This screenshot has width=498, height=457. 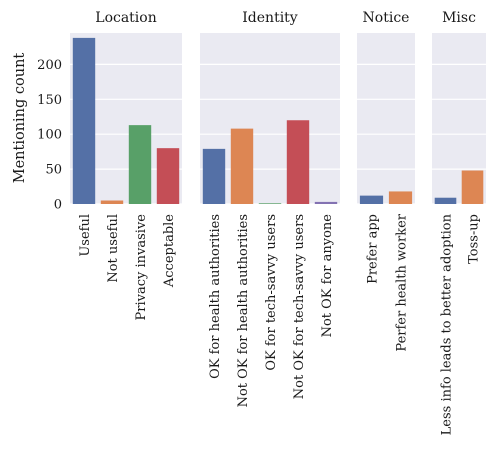 I want to click on facet-title: Notice, so click(x=386, y=18).